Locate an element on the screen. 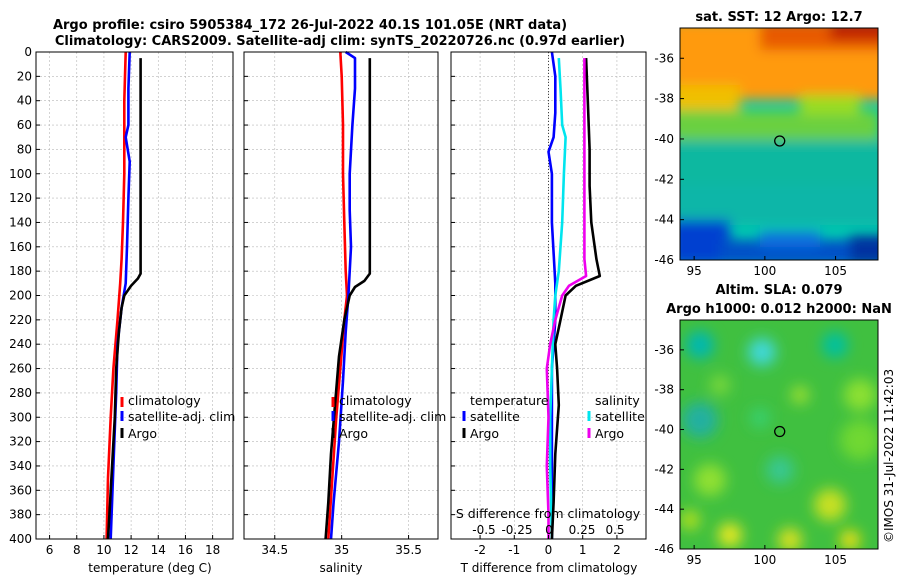  x-axis-label-salinity: salinity is located at coordinates (340, 568).